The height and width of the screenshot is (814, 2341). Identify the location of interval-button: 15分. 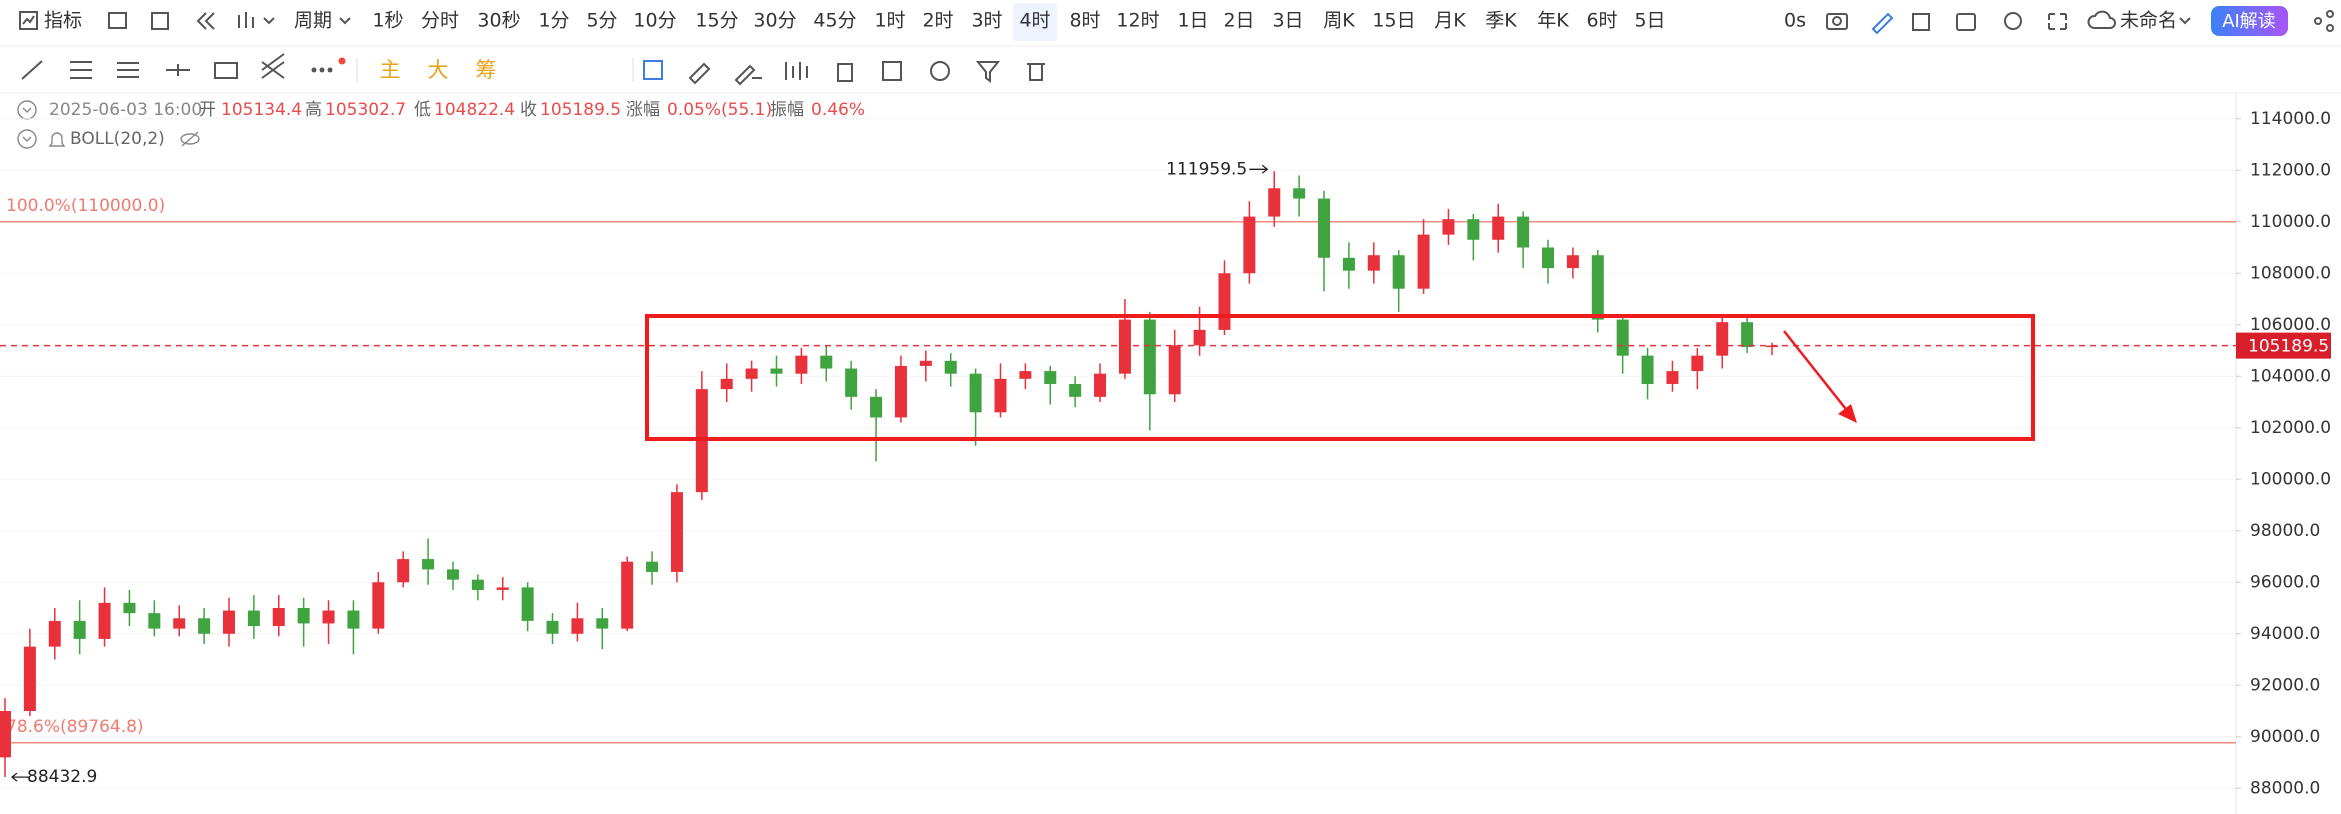
(716, 21).